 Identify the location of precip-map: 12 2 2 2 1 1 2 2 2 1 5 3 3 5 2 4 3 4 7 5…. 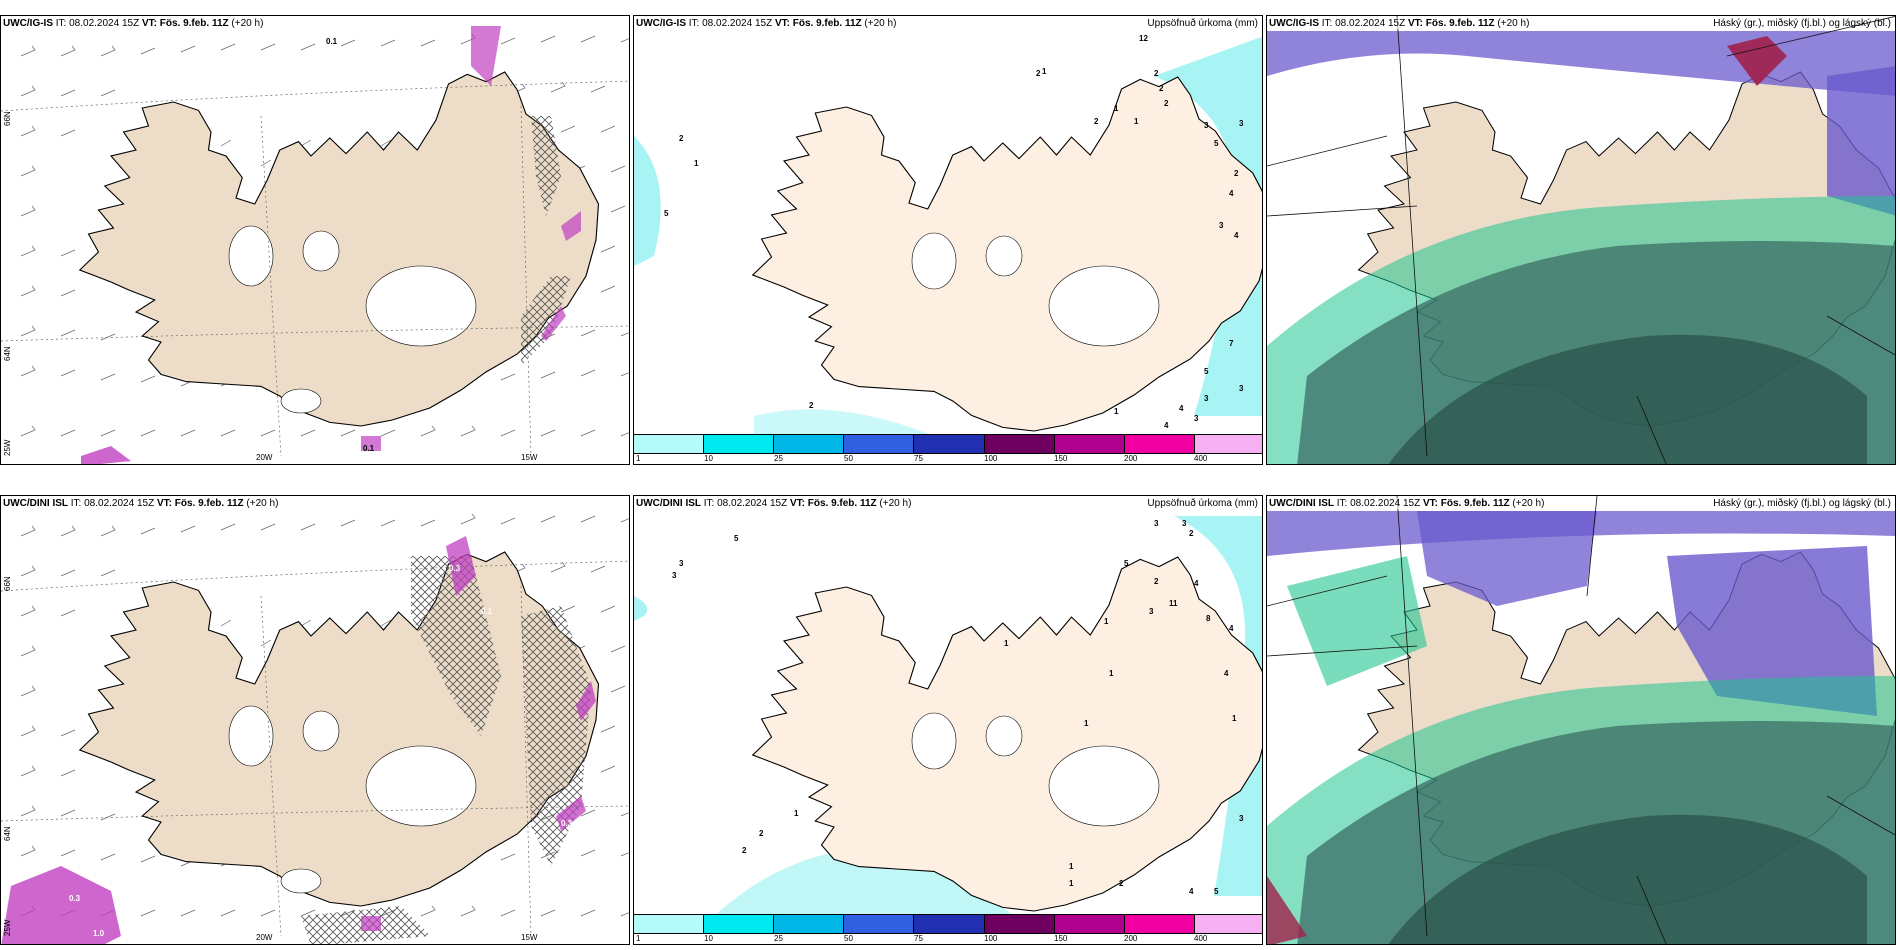
(948, 235).